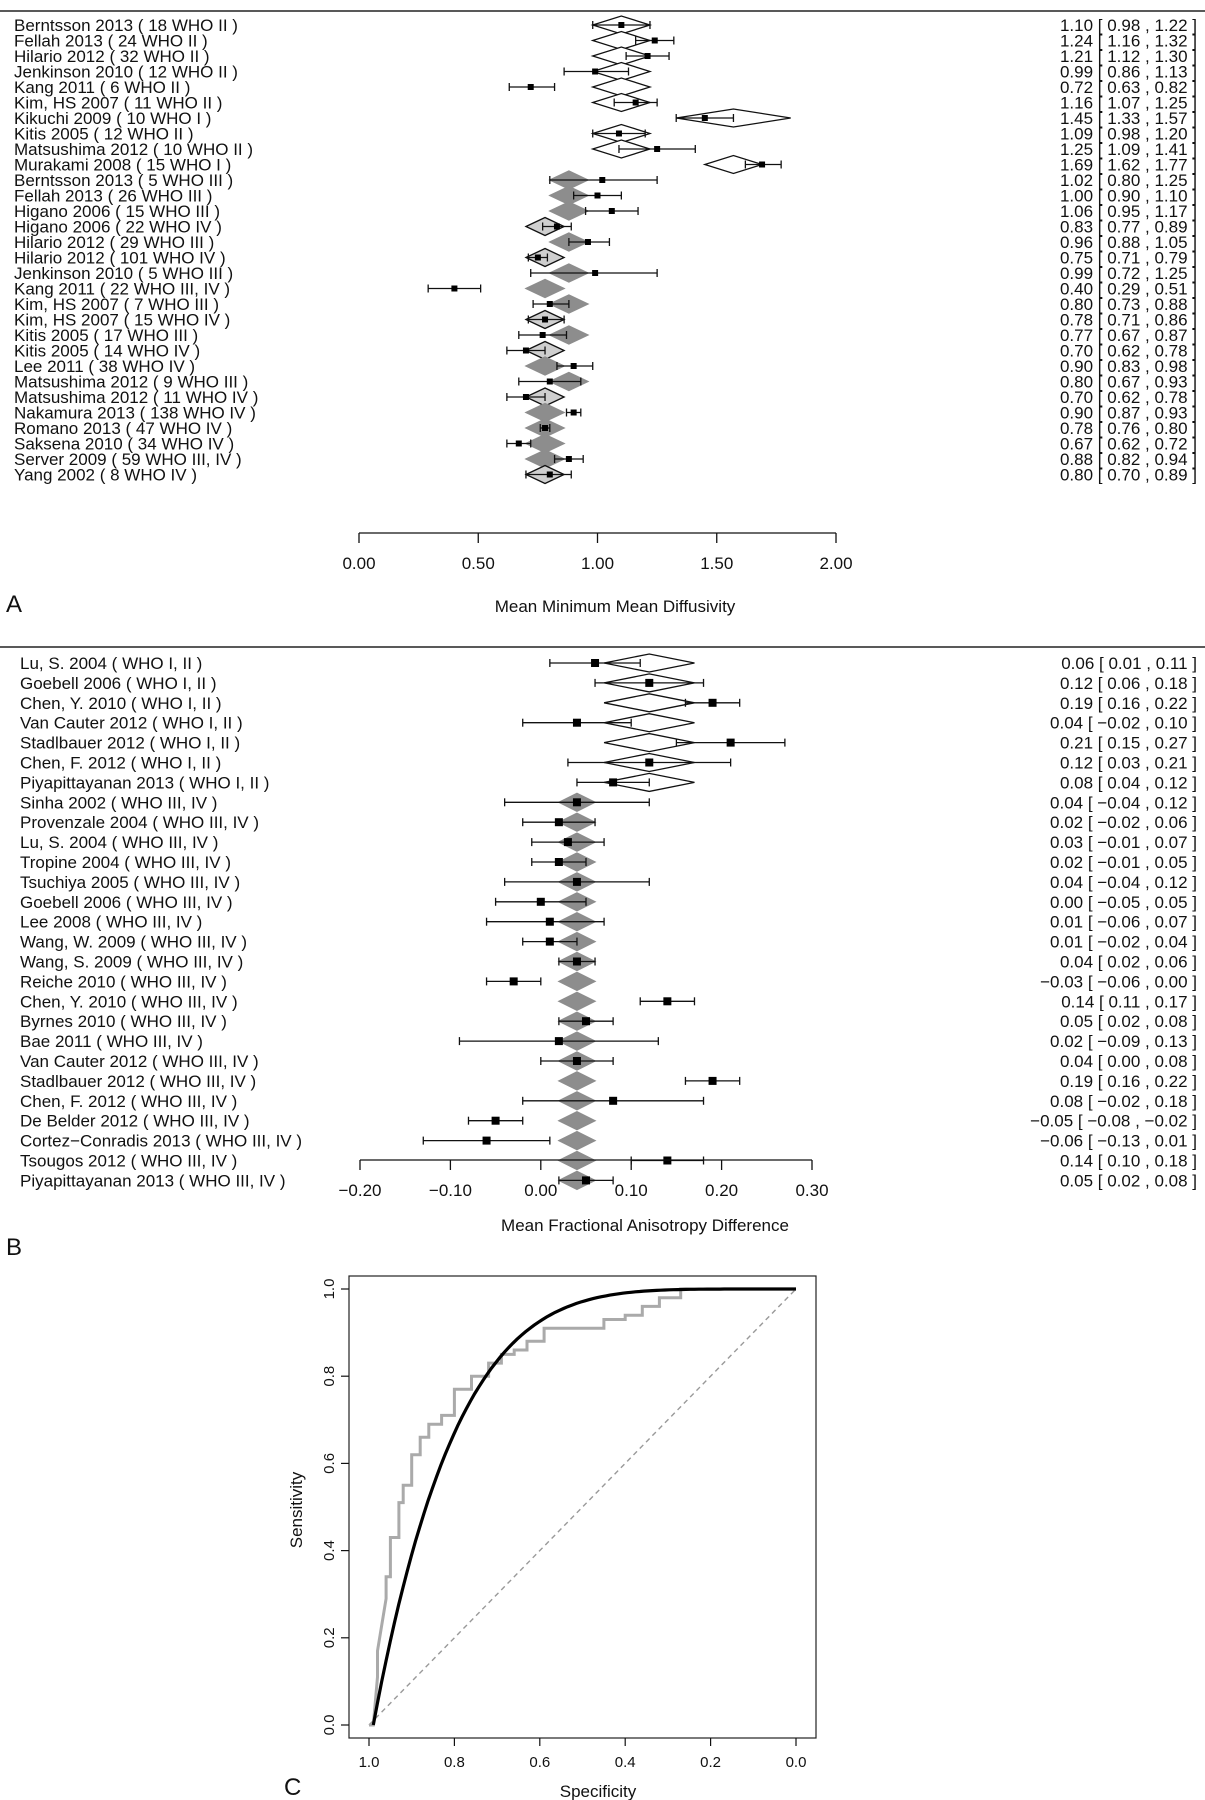 This screenshot has height=1800, width=1205. I want to click on x-axis-title-a: Mean Minimum Mean Diffusivity, so click(615, 606).